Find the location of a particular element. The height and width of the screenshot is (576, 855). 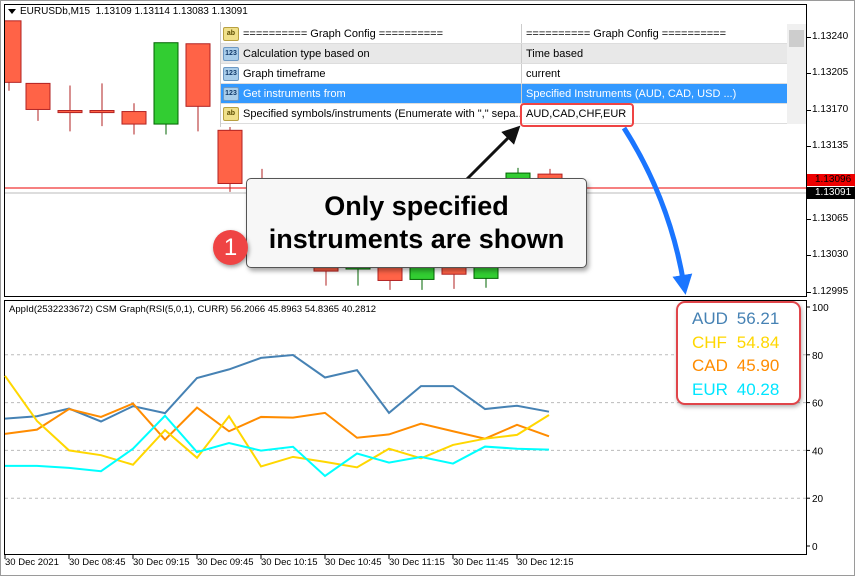

x-tick-label: 30 Dec 11:45 is located at coordinates (481, 562).